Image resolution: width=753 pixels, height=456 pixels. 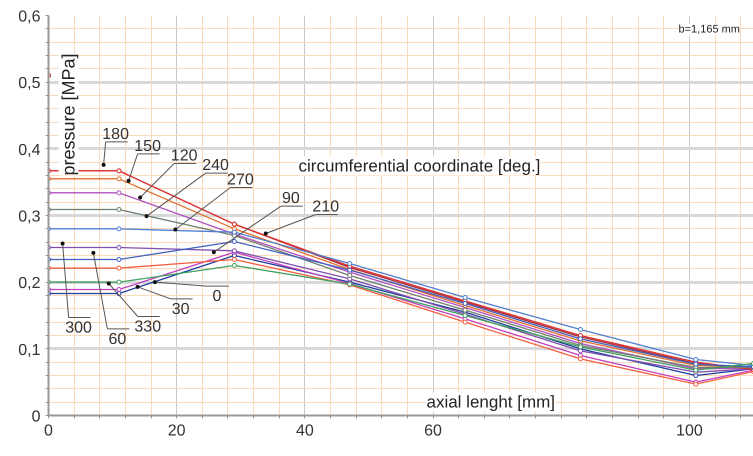 What do you see at coordinates (117, 339) in the screenshot?
I see `annotation: 60` at bounding box center [117, 339].